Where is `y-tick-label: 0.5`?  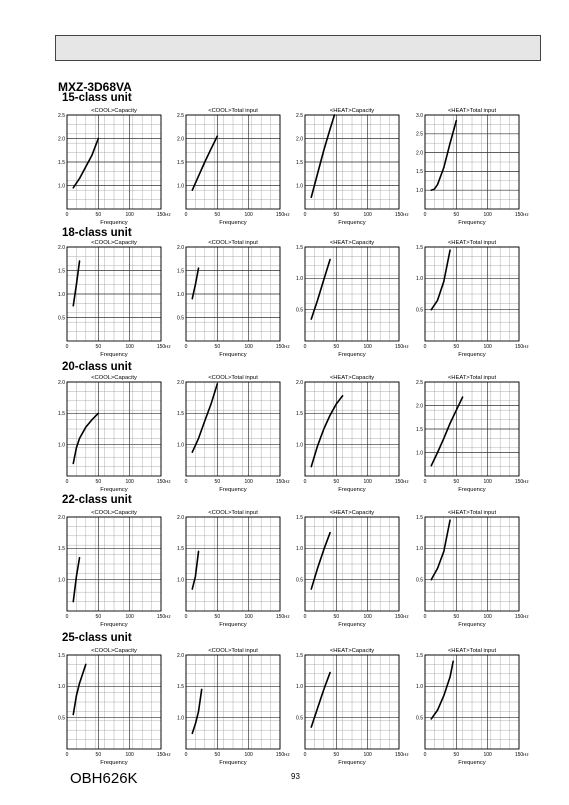
y-tick-label: 0.5 is located at coordinates (419, 718).